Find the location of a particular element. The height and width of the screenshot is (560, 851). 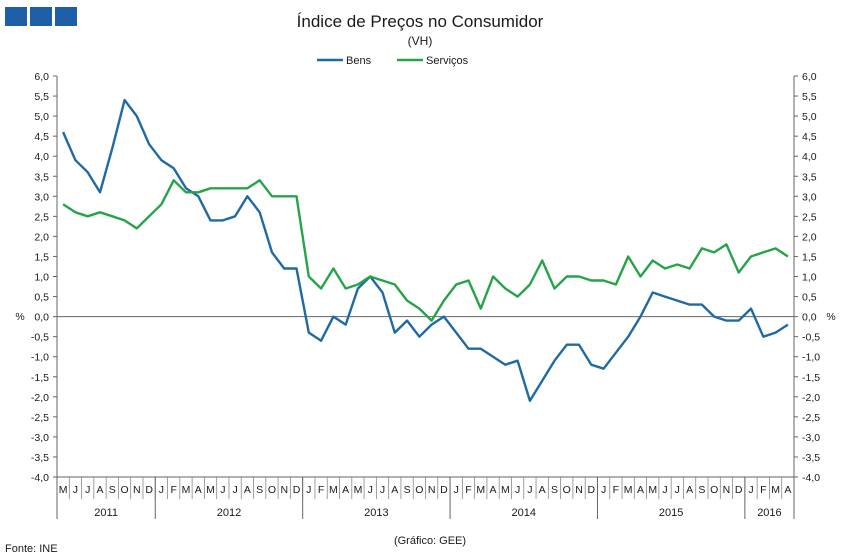

credit-note: (Gráfico: GEE) is located at coordinates (430, 541).